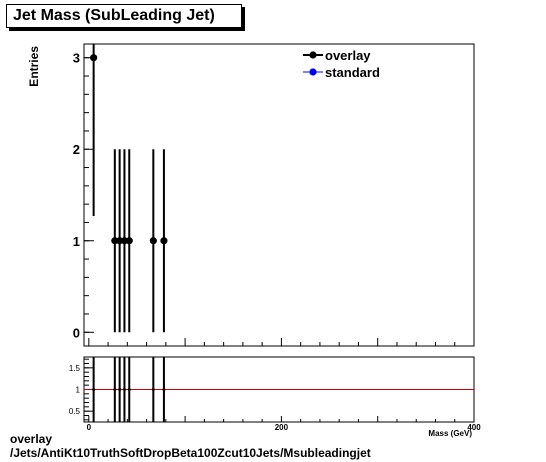  What do you see at coordinates (34, 66) in the screenshot?
I see `y-axis-label: Entries` at bounding box center [34, 66].